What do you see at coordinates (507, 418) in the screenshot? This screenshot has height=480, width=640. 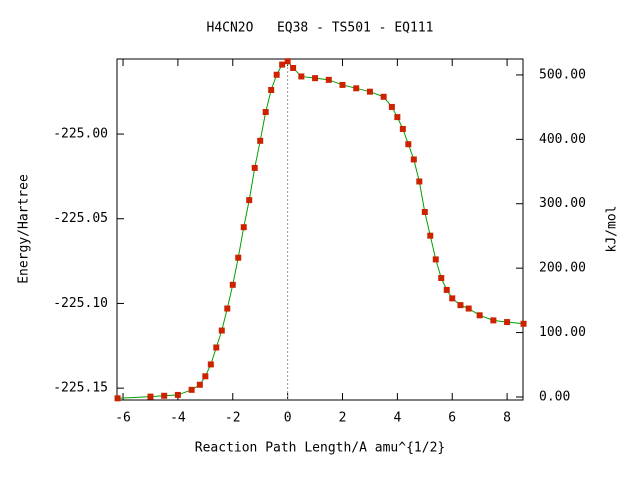 I see `x-tick-label: 8` at bounding box center [507, 418].